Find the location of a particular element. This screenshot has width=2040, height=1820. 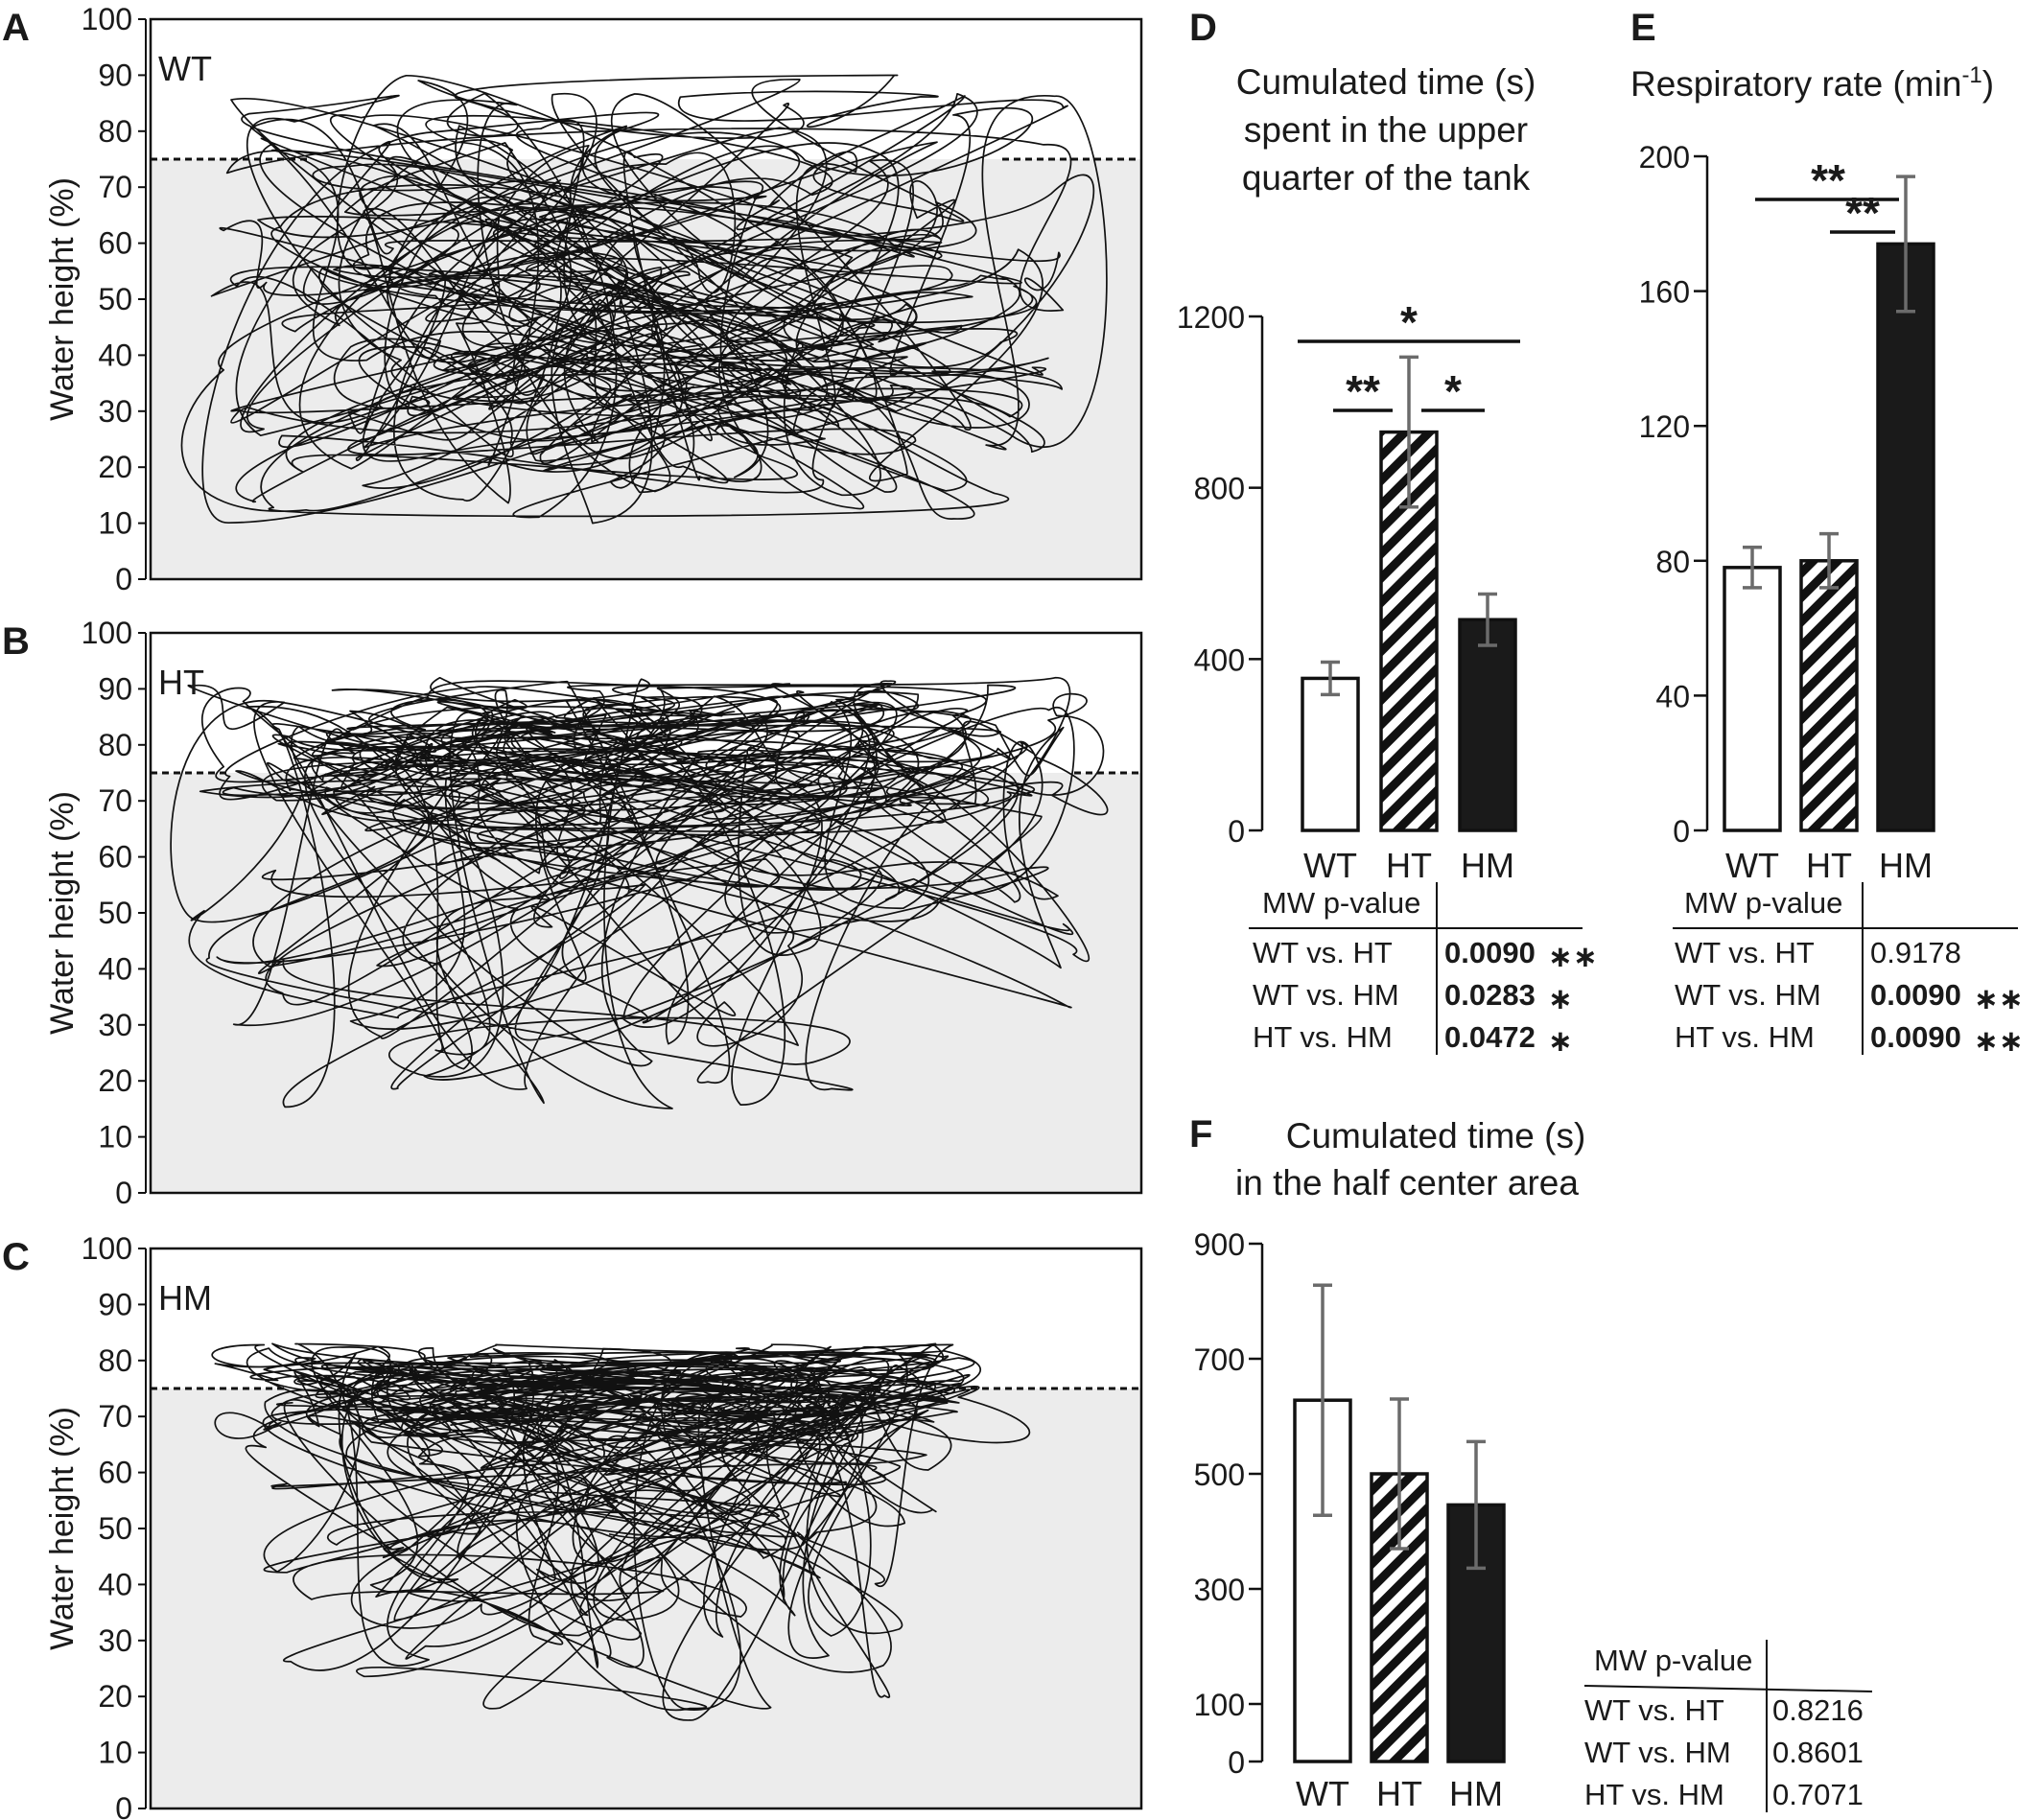

y-tick-label: 300 is located at coordinates (1219, 1590).